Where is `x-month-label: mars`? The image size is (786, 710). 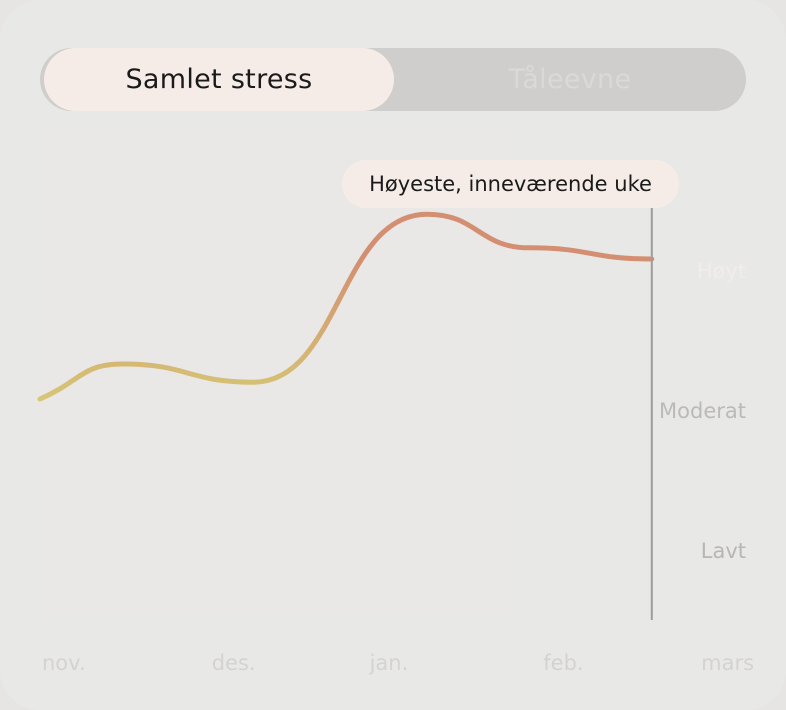 x-month-label: mars is located at coordinates (728, 663).